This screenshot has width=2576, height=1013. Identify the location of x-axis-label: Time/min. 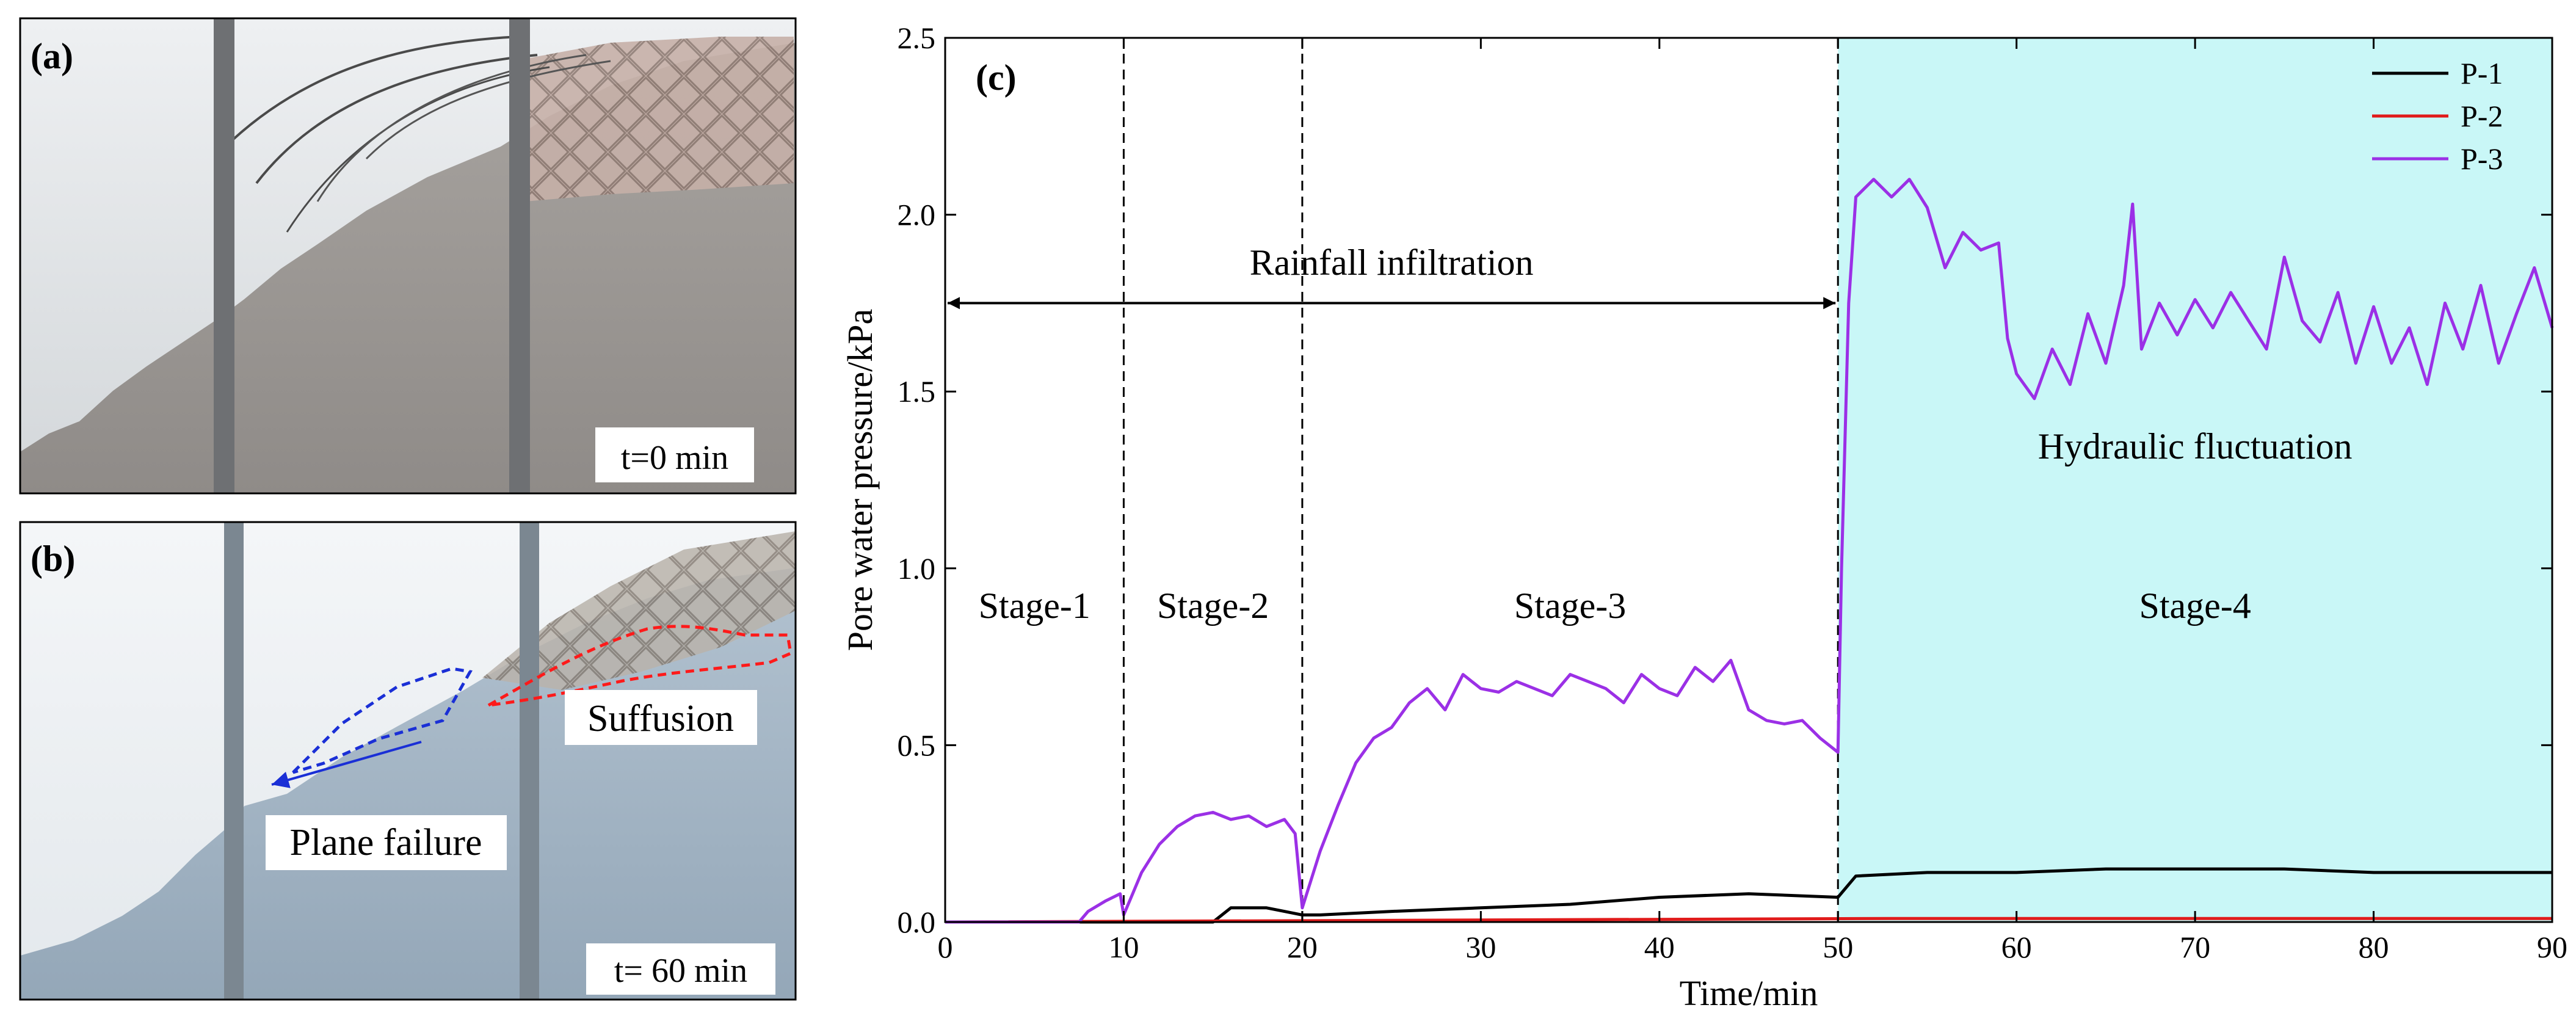
(1749, 993).